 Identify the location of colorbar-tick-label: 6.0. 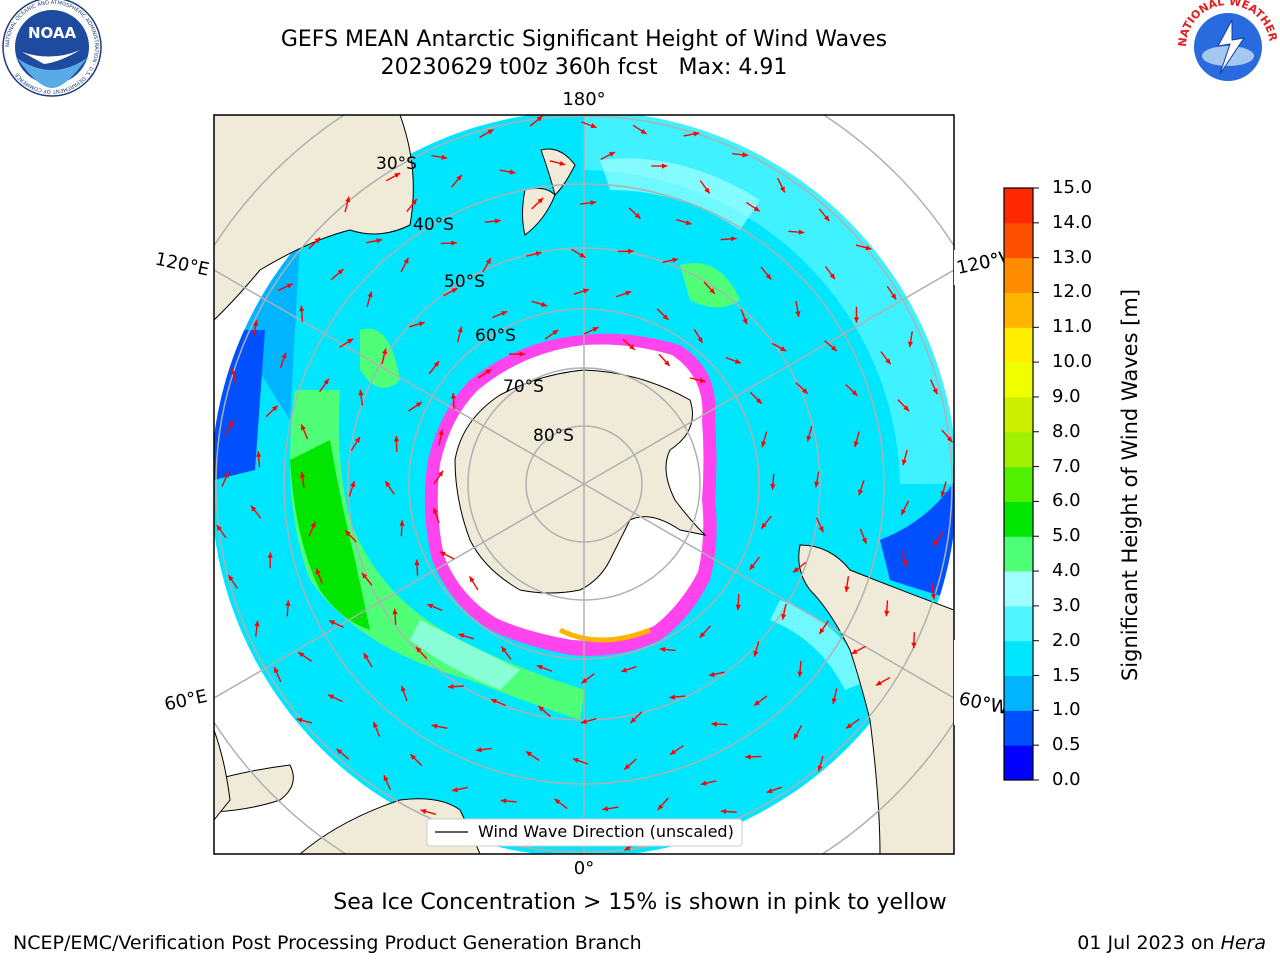
(1066, 501).